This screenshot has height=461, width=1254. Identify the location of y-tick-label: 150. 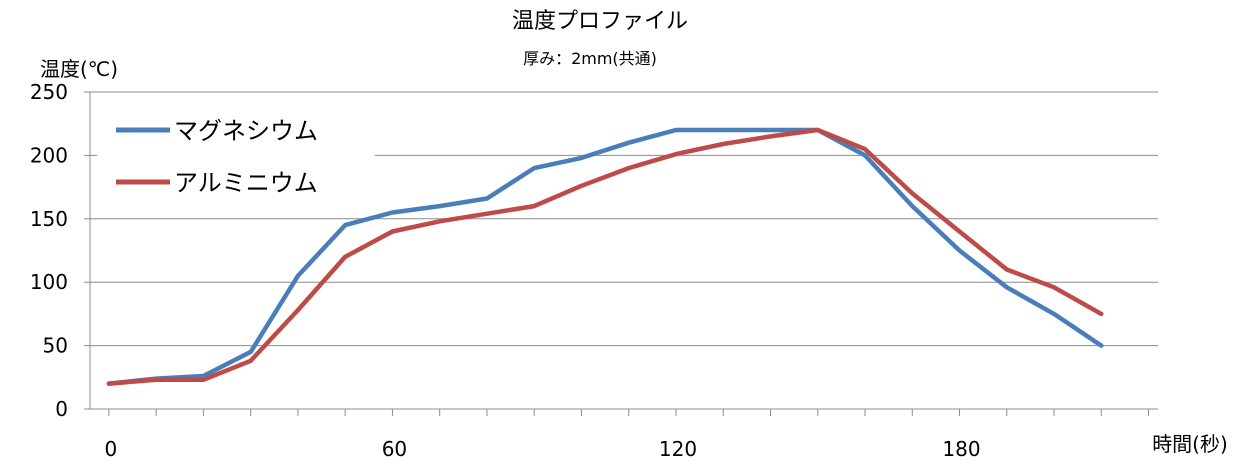
(49, 219).